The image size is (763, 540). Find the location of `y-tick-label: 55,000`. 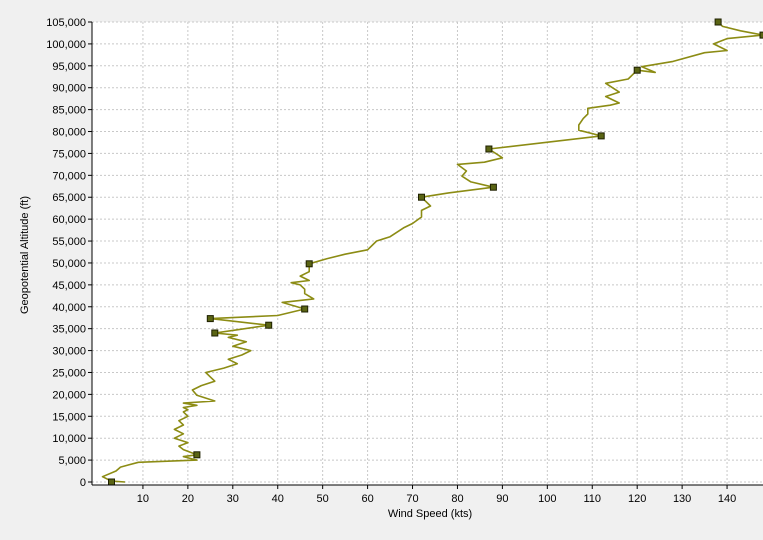

y-tick-label: 55,000 is located at coordinates (69, 242).